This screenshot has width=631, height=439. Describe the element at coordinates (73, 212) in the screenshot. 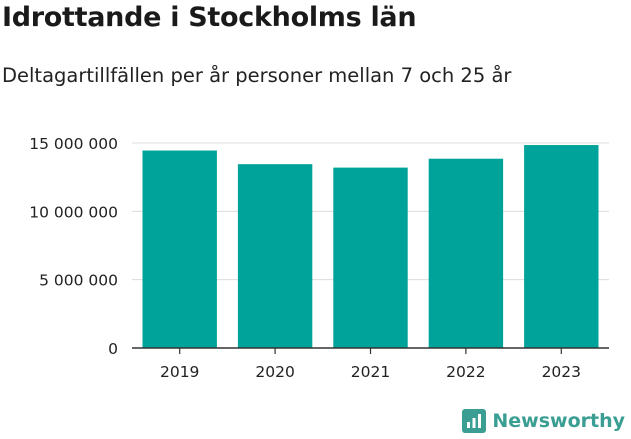

I see `y-tick-label: 10 000 000` at that location.